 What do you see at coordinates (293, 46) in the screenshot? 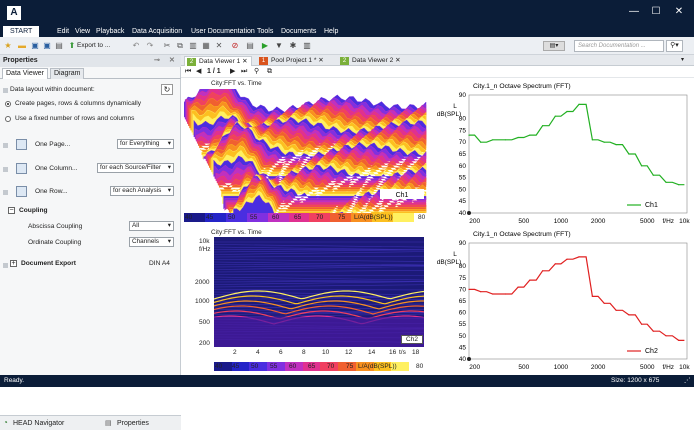
I see `settings-gear-icon: ✱` at bounding box center [293, 46].